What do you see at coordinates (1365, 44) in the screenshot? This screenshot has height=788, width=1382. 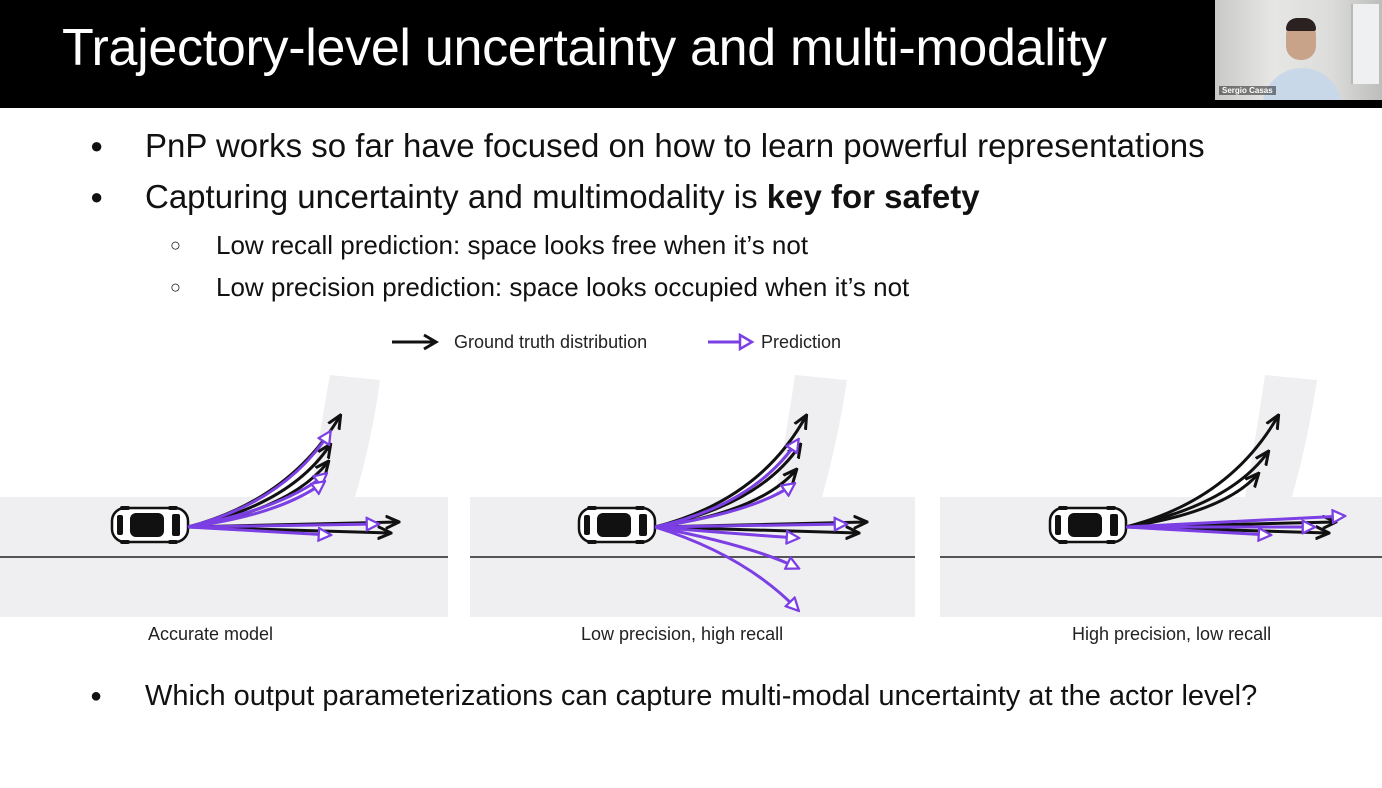 I see `video-window-element` at bounding box center [1365, 44].